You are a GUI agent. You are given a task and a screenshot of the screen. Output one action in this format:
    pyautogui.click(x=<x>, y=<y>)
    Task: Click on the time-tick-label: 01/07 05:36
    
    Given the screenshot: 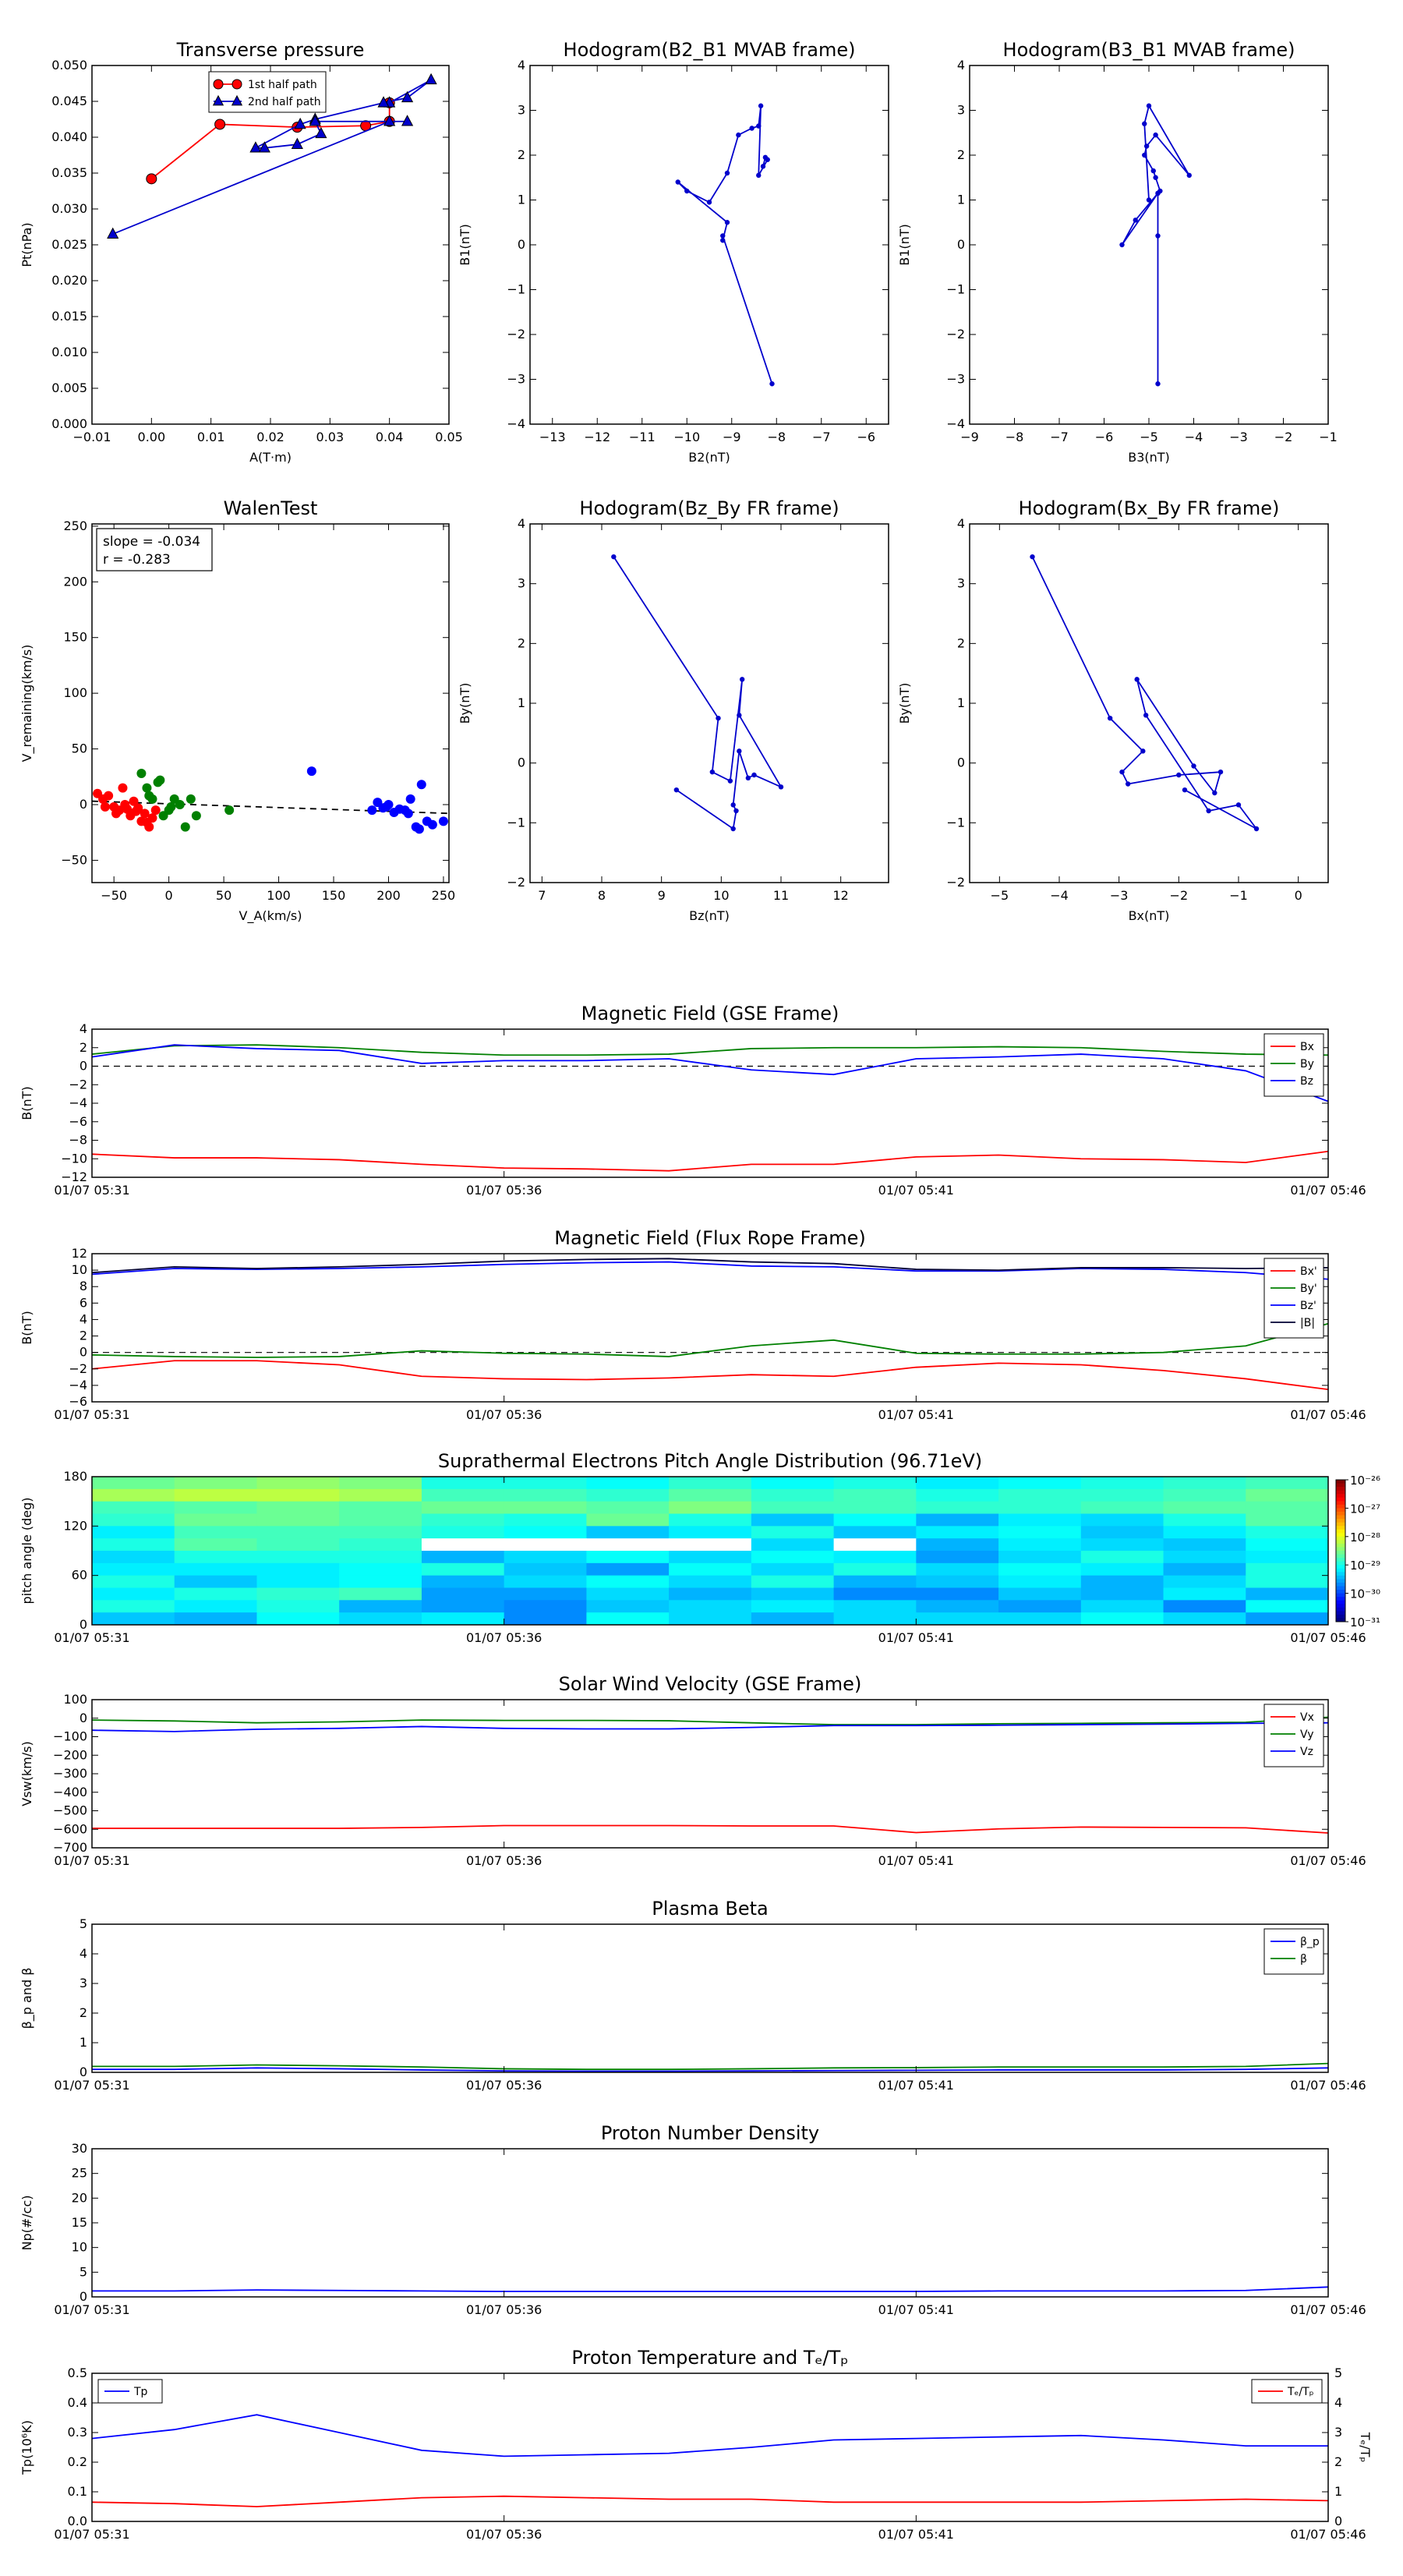 What is the action you would take?
    pyautogui.click(x=504, y=1414)
    